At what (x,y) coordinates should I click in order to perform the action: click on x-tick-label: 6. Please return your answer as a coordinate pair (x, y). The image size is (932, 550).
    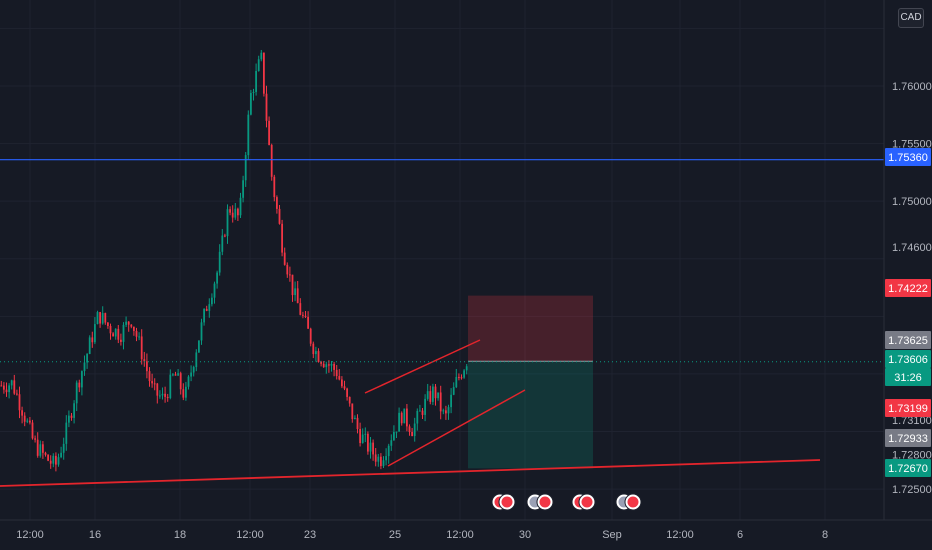
    Looking at the image, I should click on (740, 535).